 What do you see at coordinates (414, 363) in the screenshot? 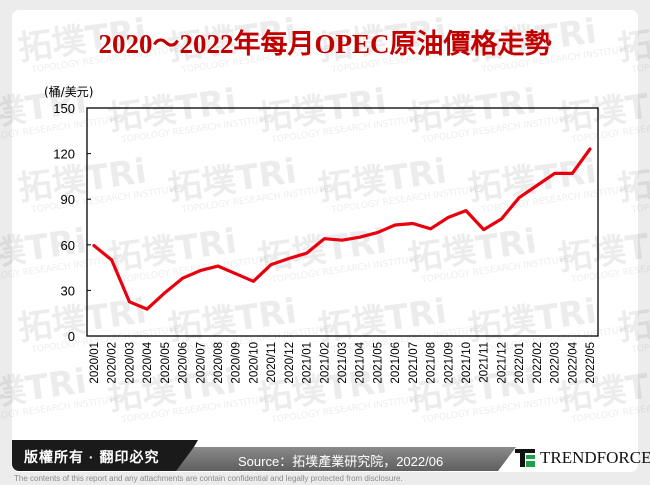
I see `x-tick-label: 2021/07` at bounding box center [414, 363].